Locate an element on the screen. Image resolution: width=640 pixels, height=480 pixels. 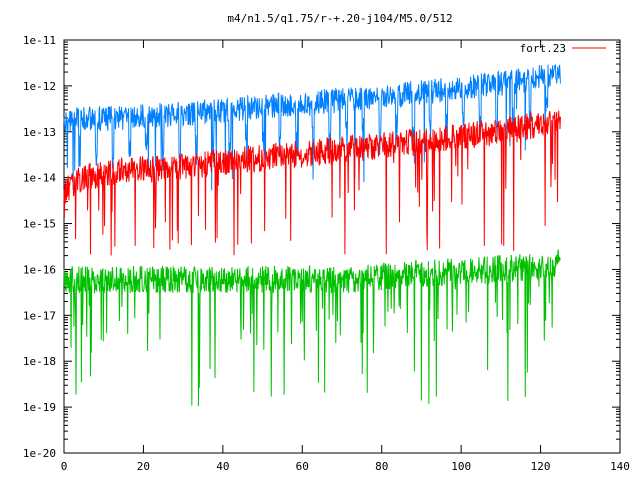
x-tick-label: 20 is located at coordinates (143, 466).